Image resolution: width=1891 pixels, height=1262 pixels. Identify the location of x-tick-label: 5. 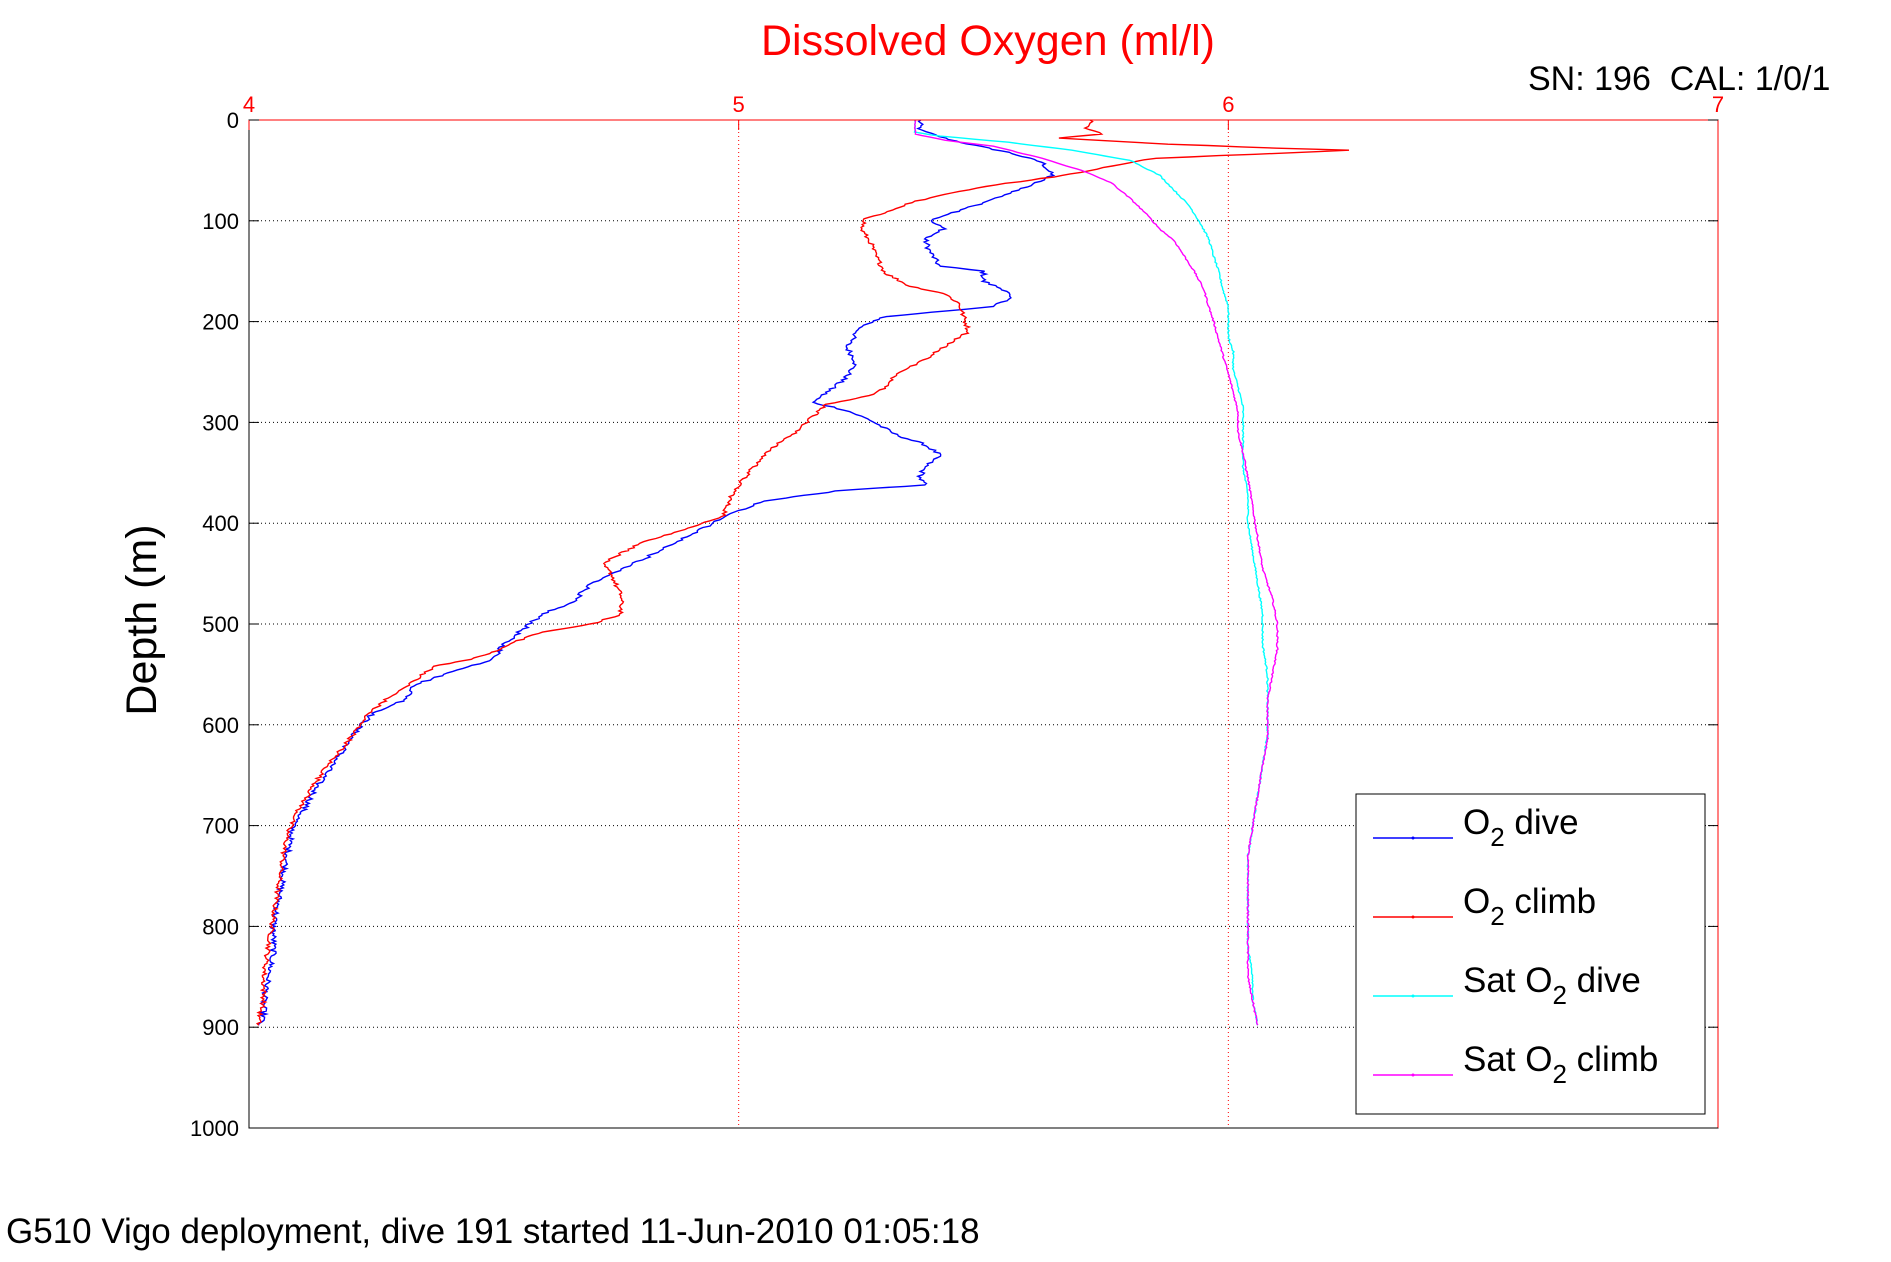
(739, 104).